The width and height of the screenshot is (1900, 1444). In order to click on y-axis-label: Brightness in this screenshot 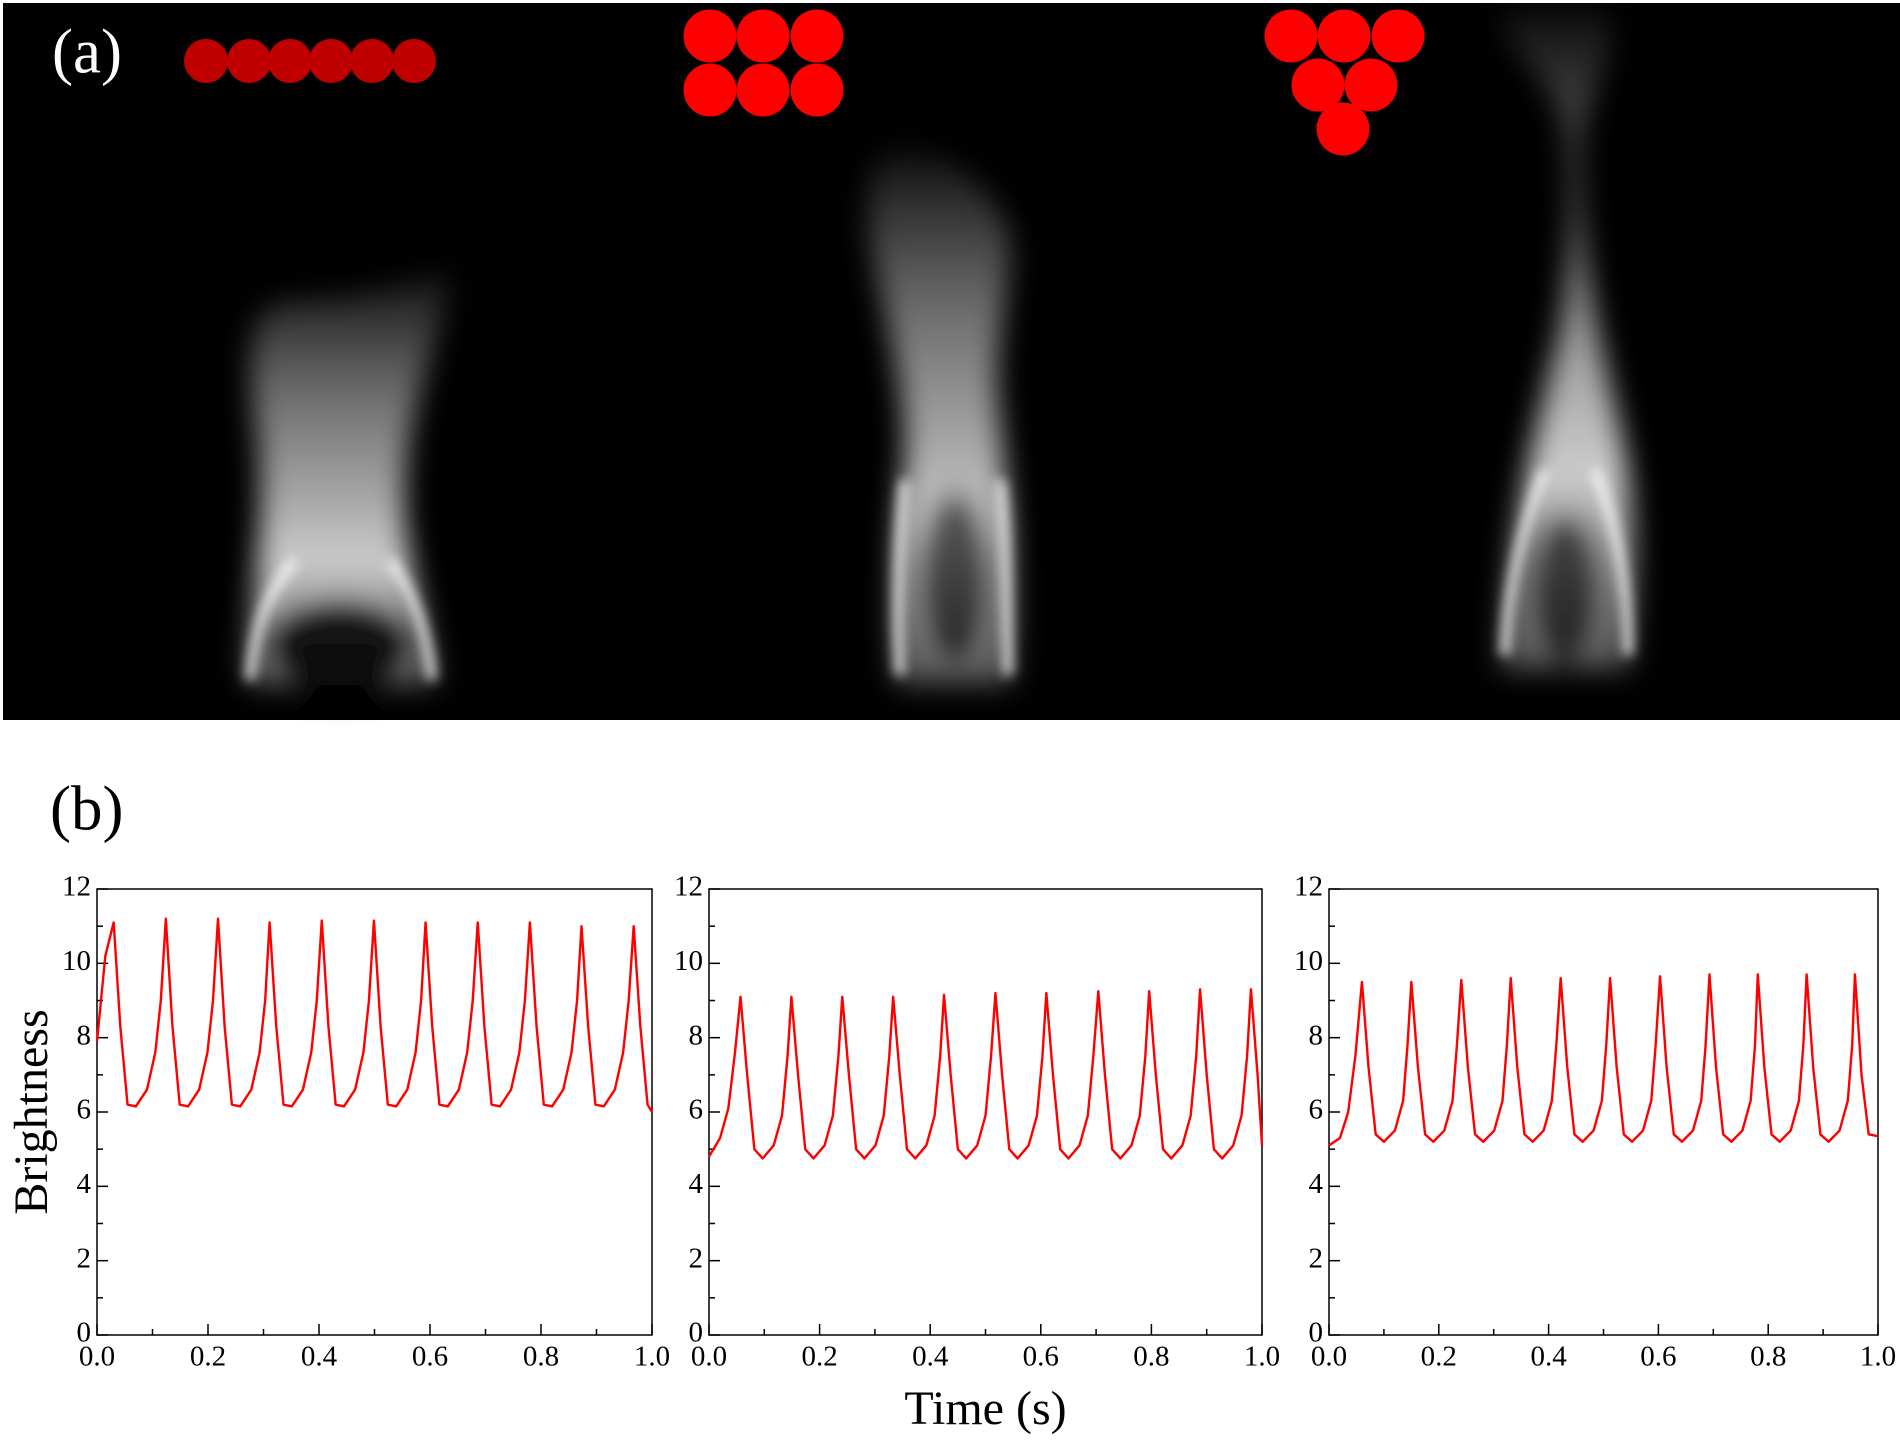, I will do `click(31, 1111)`.